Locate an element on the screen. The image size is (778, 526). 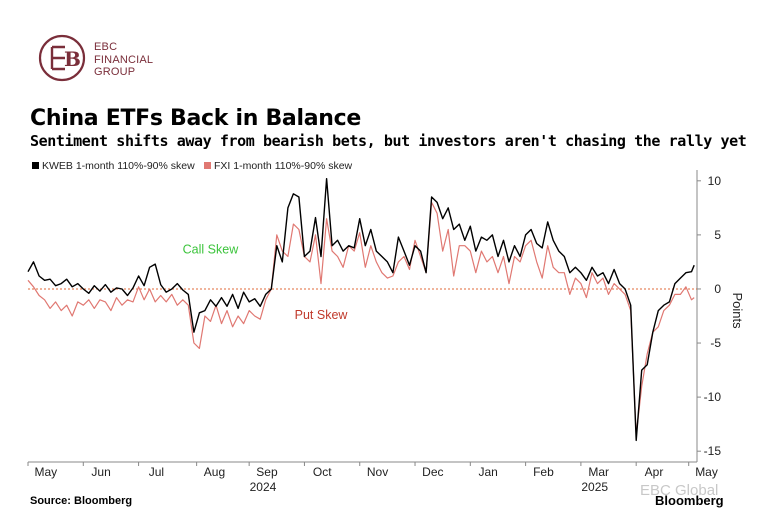
y-tick-label-4: -10 is located at coordinates (713, 397).